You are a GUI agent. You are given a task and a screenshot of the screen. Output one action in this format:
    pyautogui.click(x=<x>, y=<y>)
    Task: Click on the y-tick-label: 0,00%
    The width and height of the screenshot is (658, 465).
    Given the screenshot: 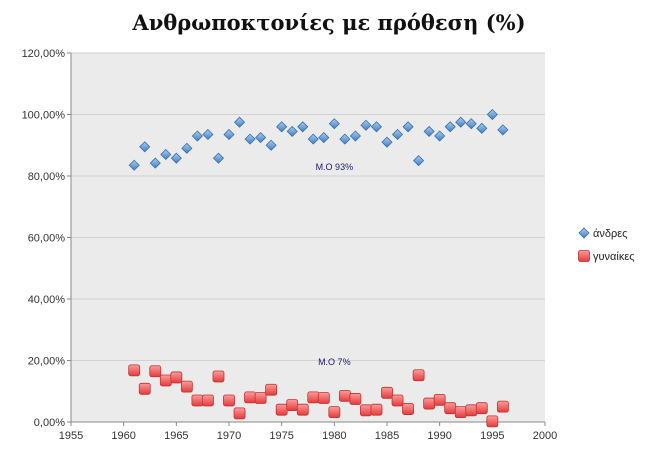 What is the action you would take?
    pyautogui.click(x=49, y=423)
    